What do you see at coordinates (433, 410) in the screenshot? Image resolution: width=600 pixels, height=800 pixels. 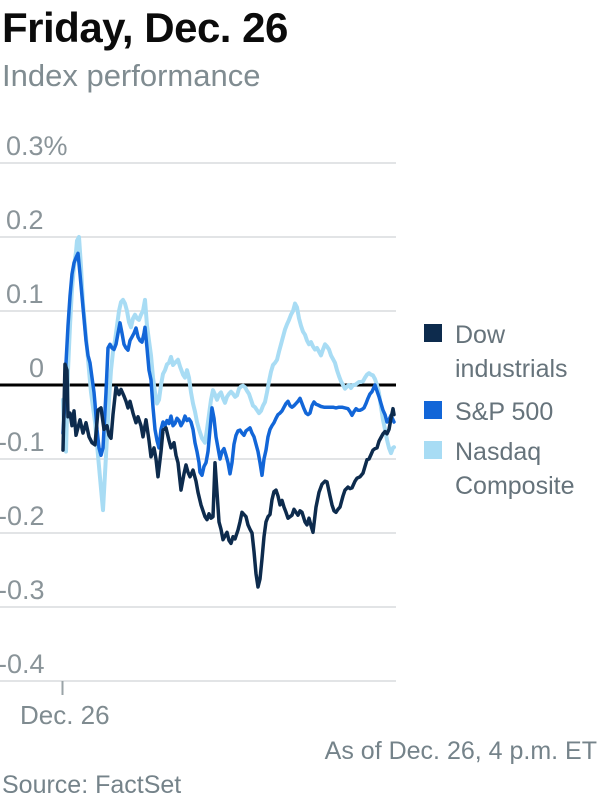 I see `sp500-color-swatch-icon` at bounding box center [433, 410].